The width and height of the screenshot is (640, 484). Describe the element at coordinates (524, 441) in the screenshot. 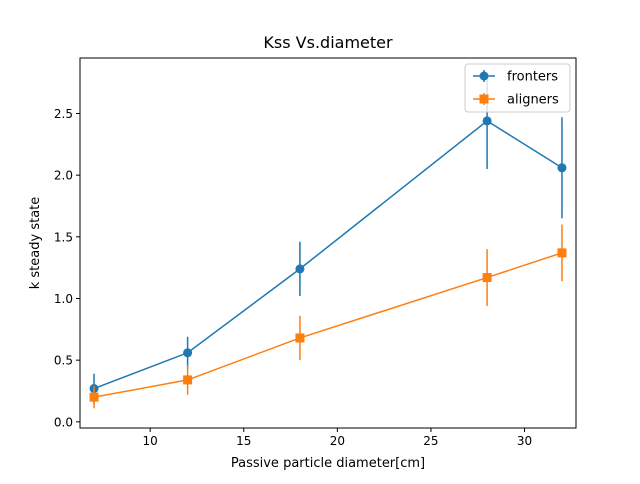

I see `x-tick-label: 30` at that location.